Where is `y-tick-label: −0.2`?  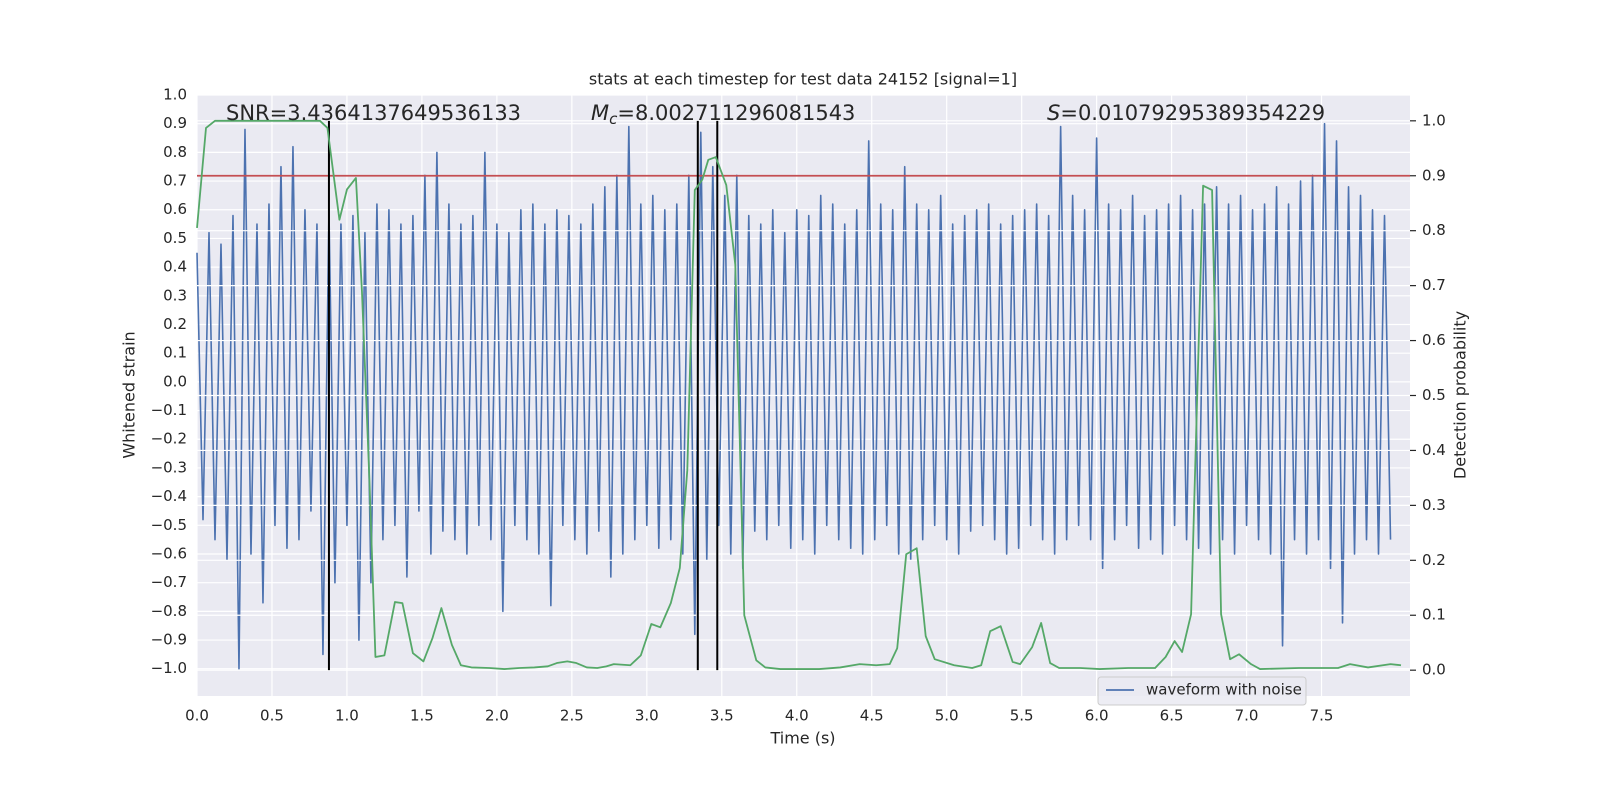 y-tick-label: −0.2 is located at coordinates (169, 439).